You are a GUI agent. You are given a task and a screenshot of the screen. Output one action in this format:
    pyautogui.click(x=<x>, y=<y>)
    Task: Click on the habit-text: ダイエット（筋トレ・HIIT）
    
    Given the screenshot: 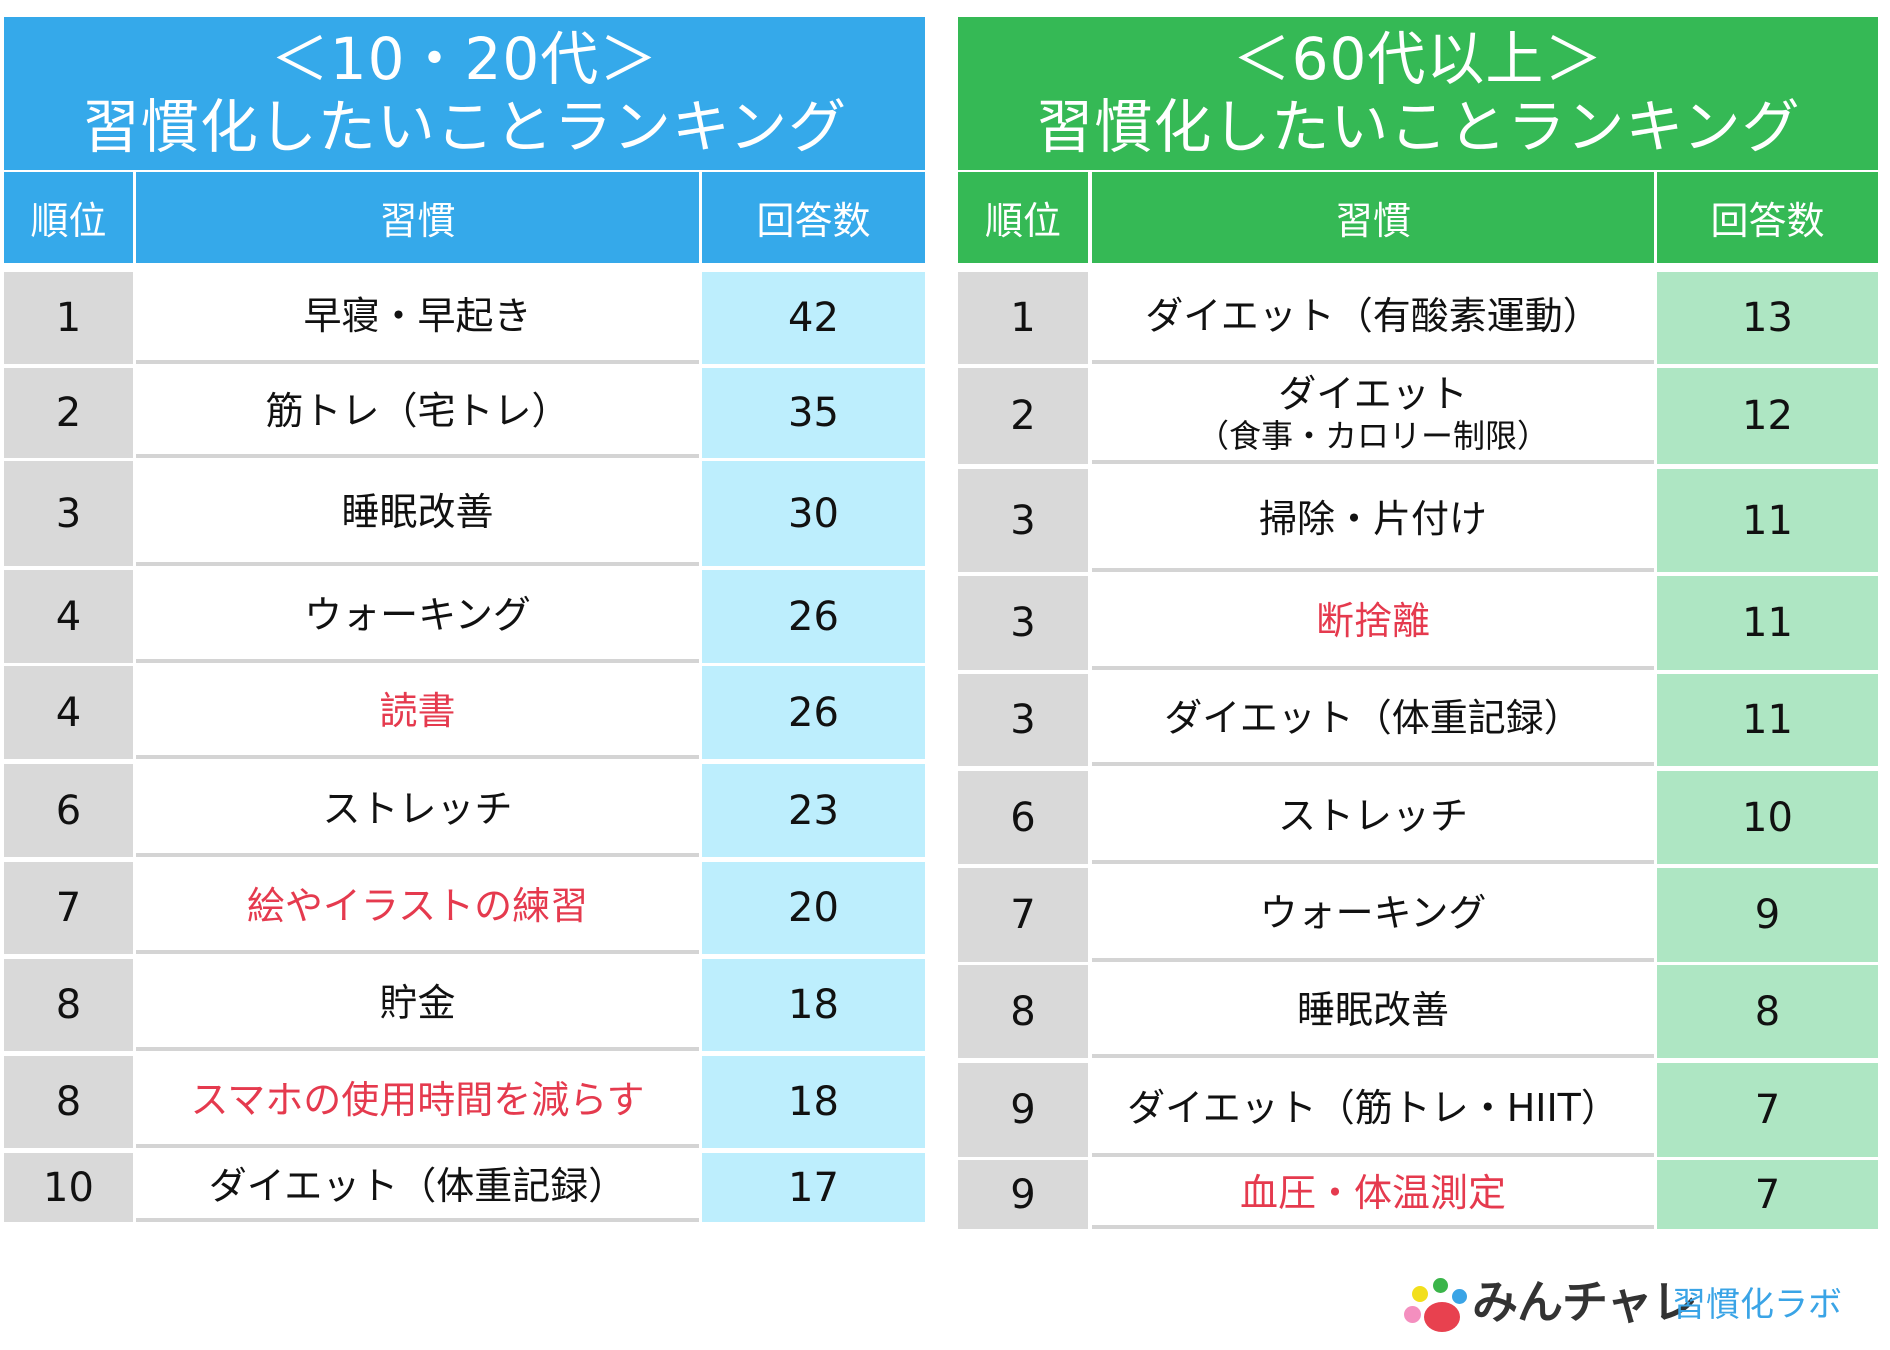 What is the action you would take?
    pyautogui.click(x=1373, y=1108)
    